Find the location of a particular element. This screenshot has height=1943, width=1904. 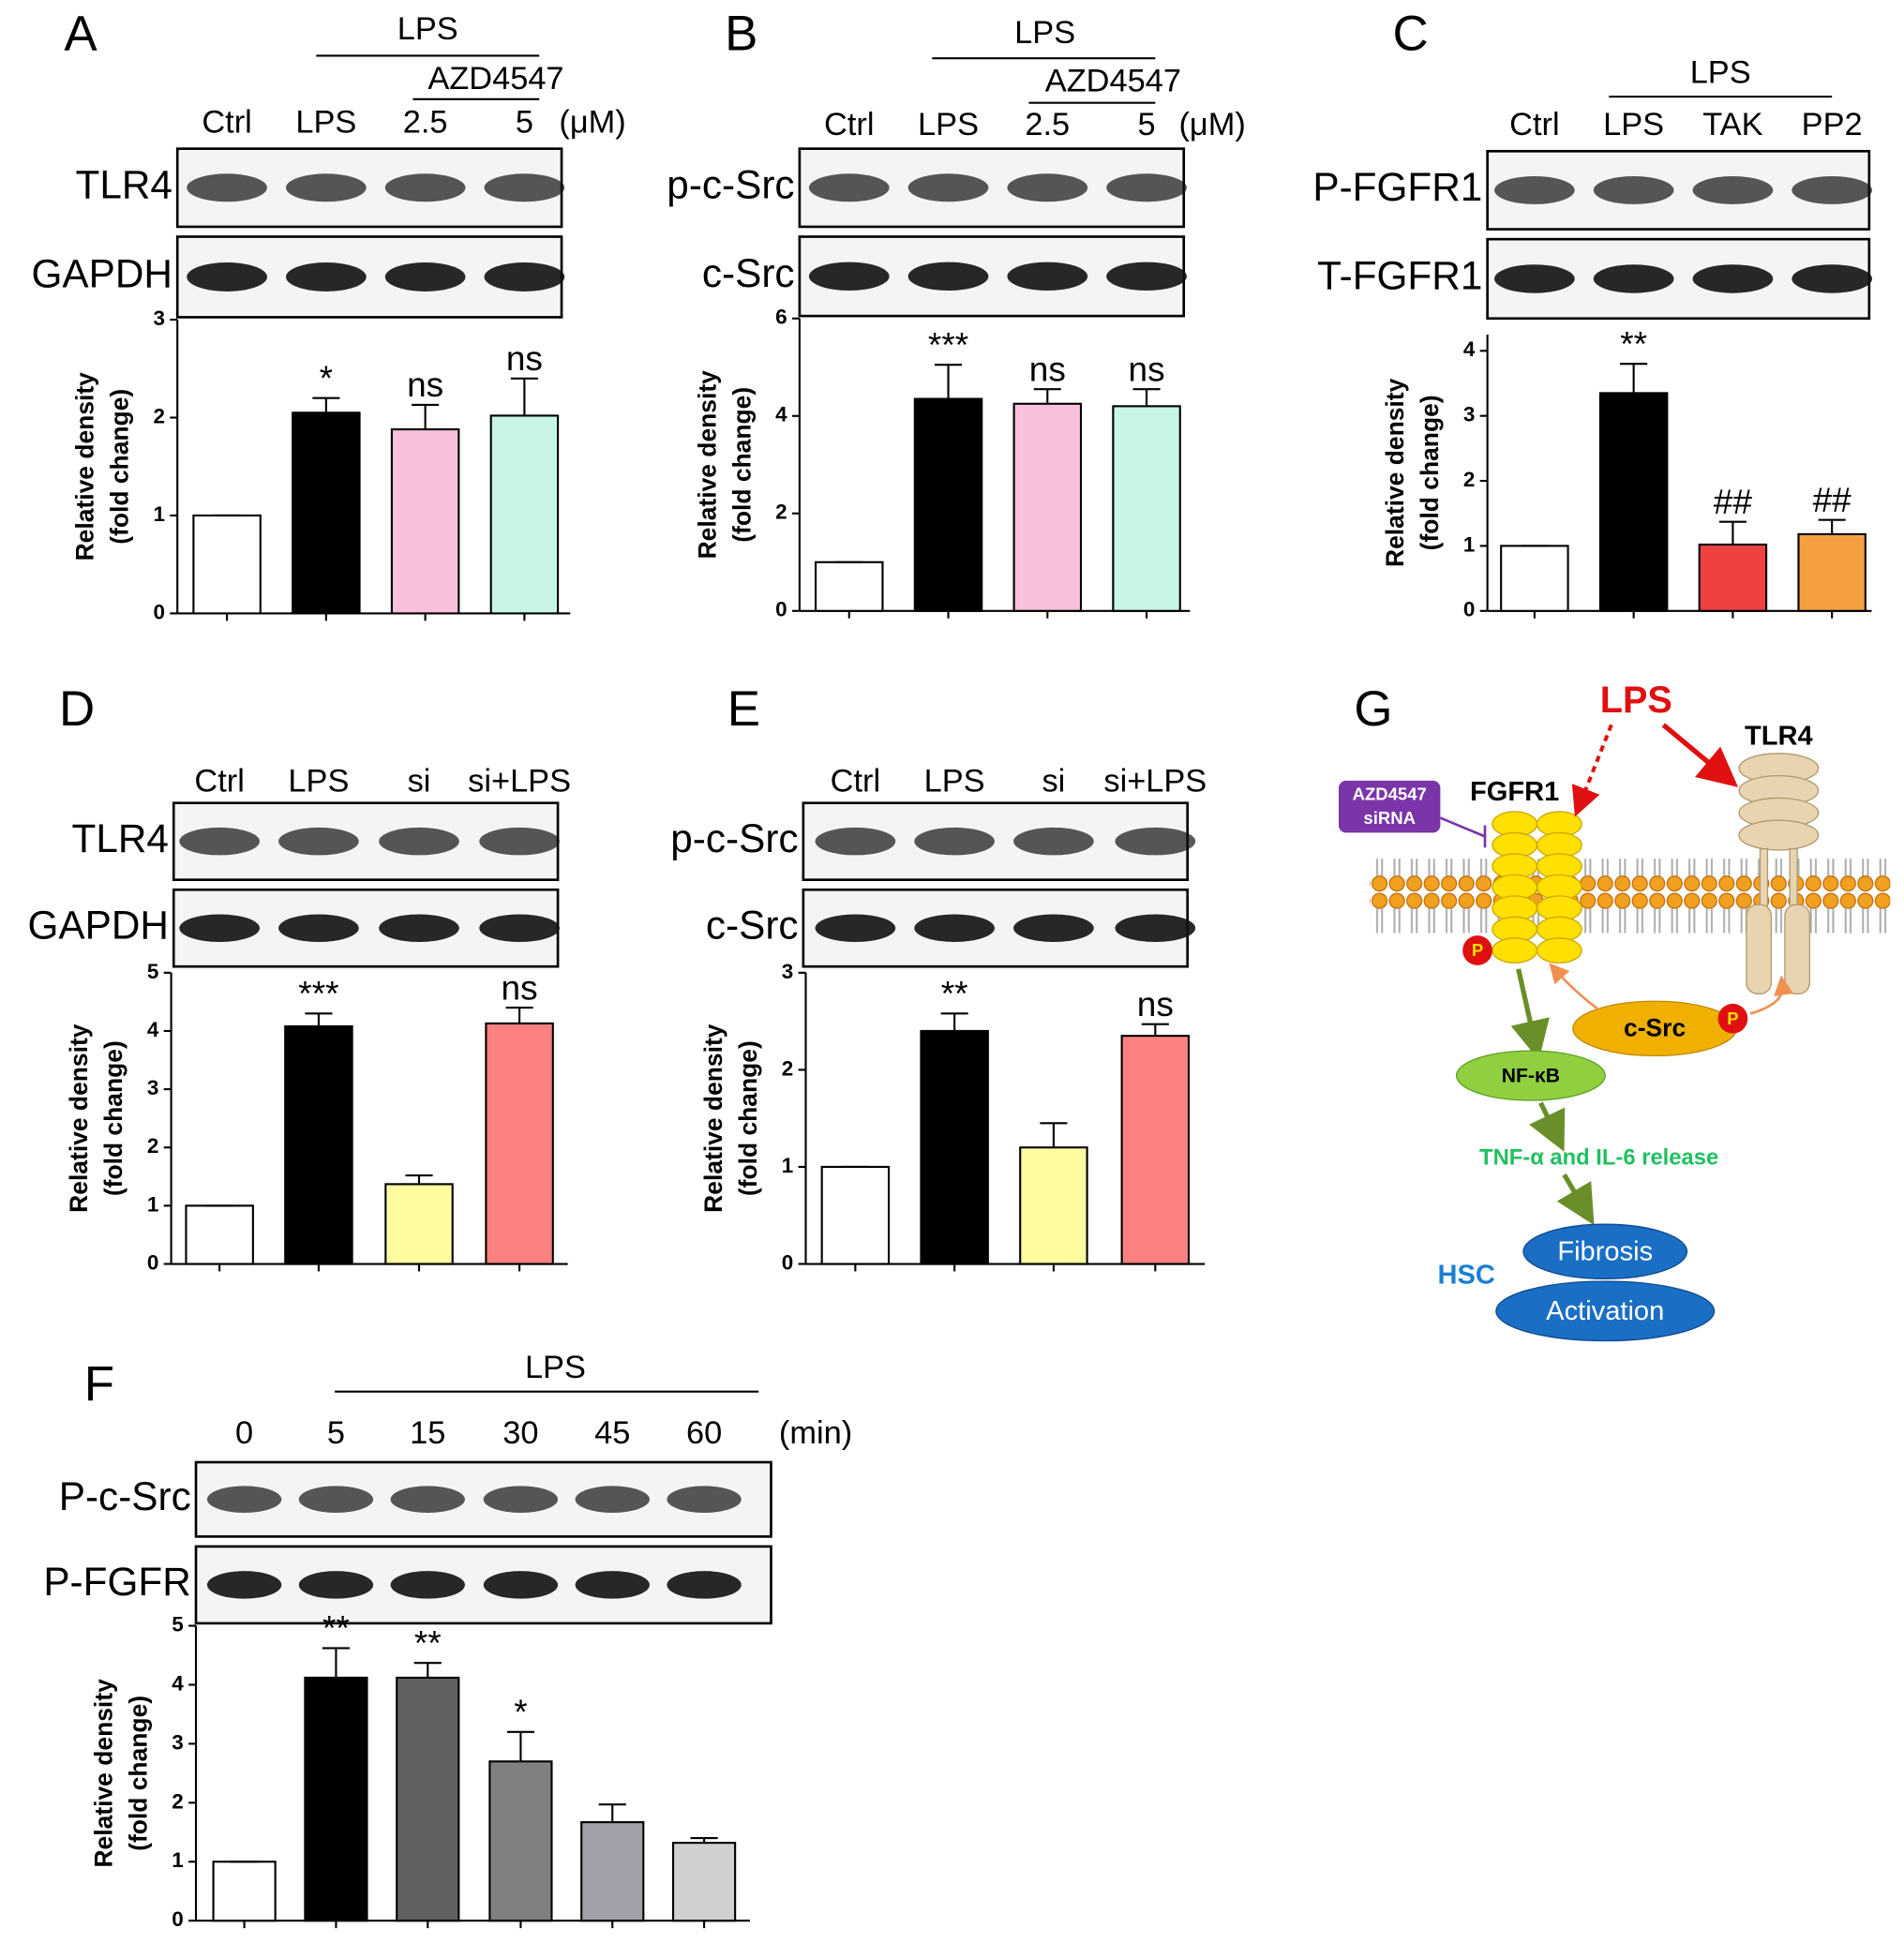

fibrosis is located at coordinates (1605, 1251).